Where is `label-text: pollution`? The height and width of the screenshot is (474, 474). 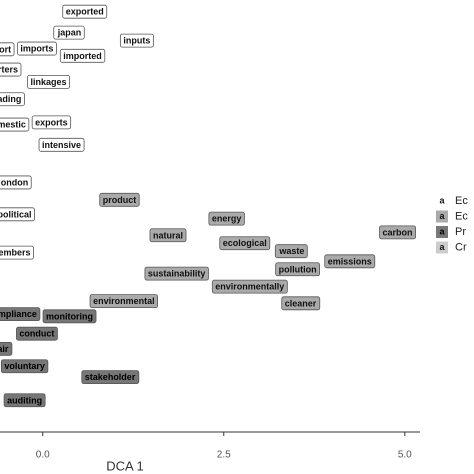 label-text: pollution is located at coordinates (298, 269).